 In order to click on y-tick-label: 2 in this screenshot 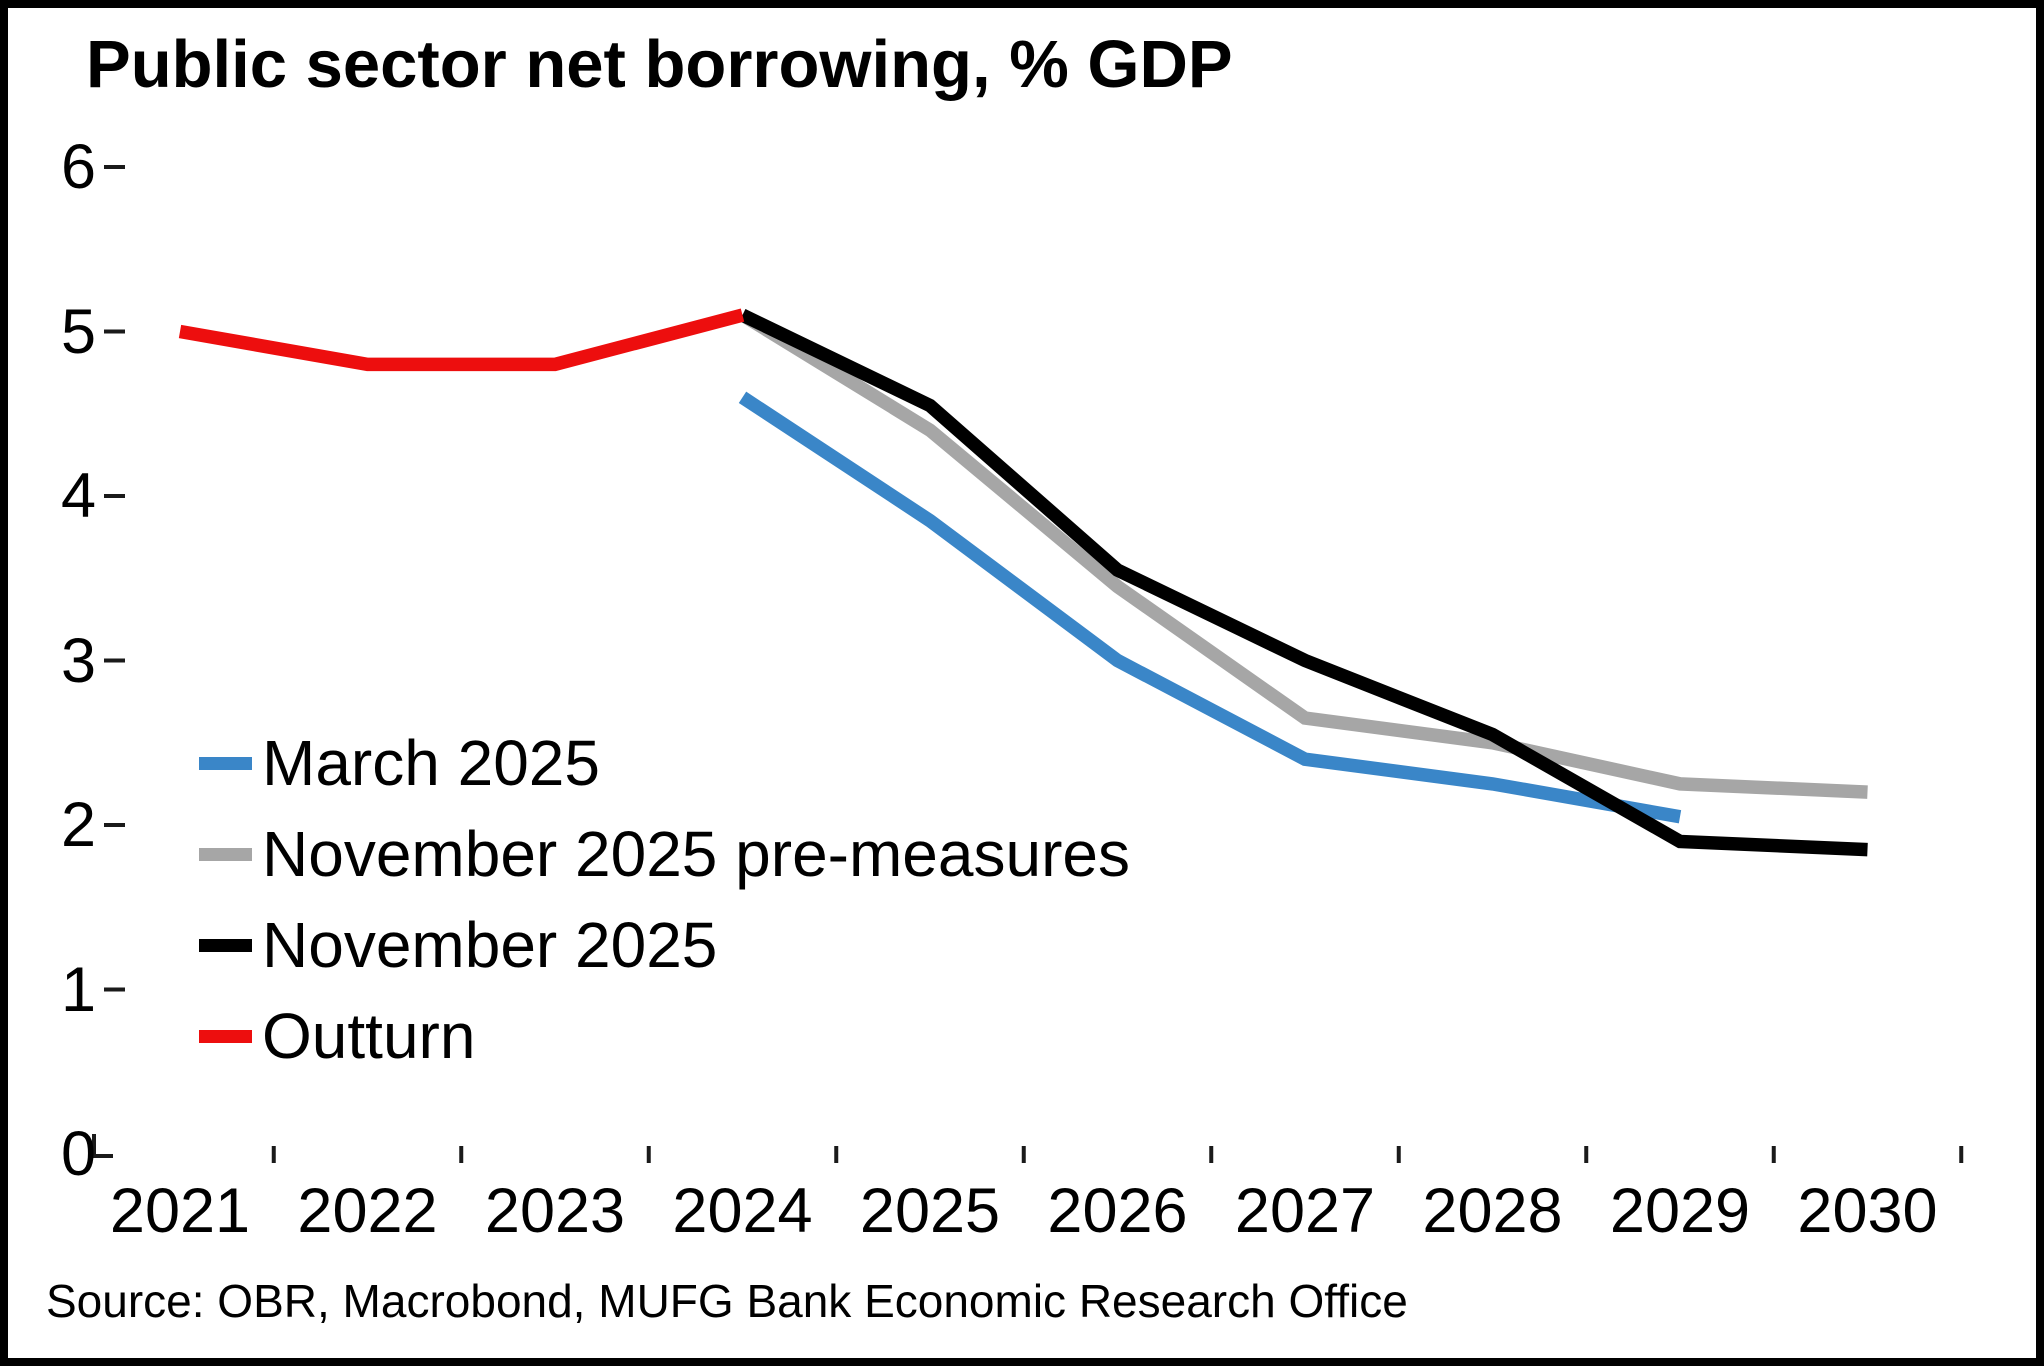, I will do `click(78, 825)`.